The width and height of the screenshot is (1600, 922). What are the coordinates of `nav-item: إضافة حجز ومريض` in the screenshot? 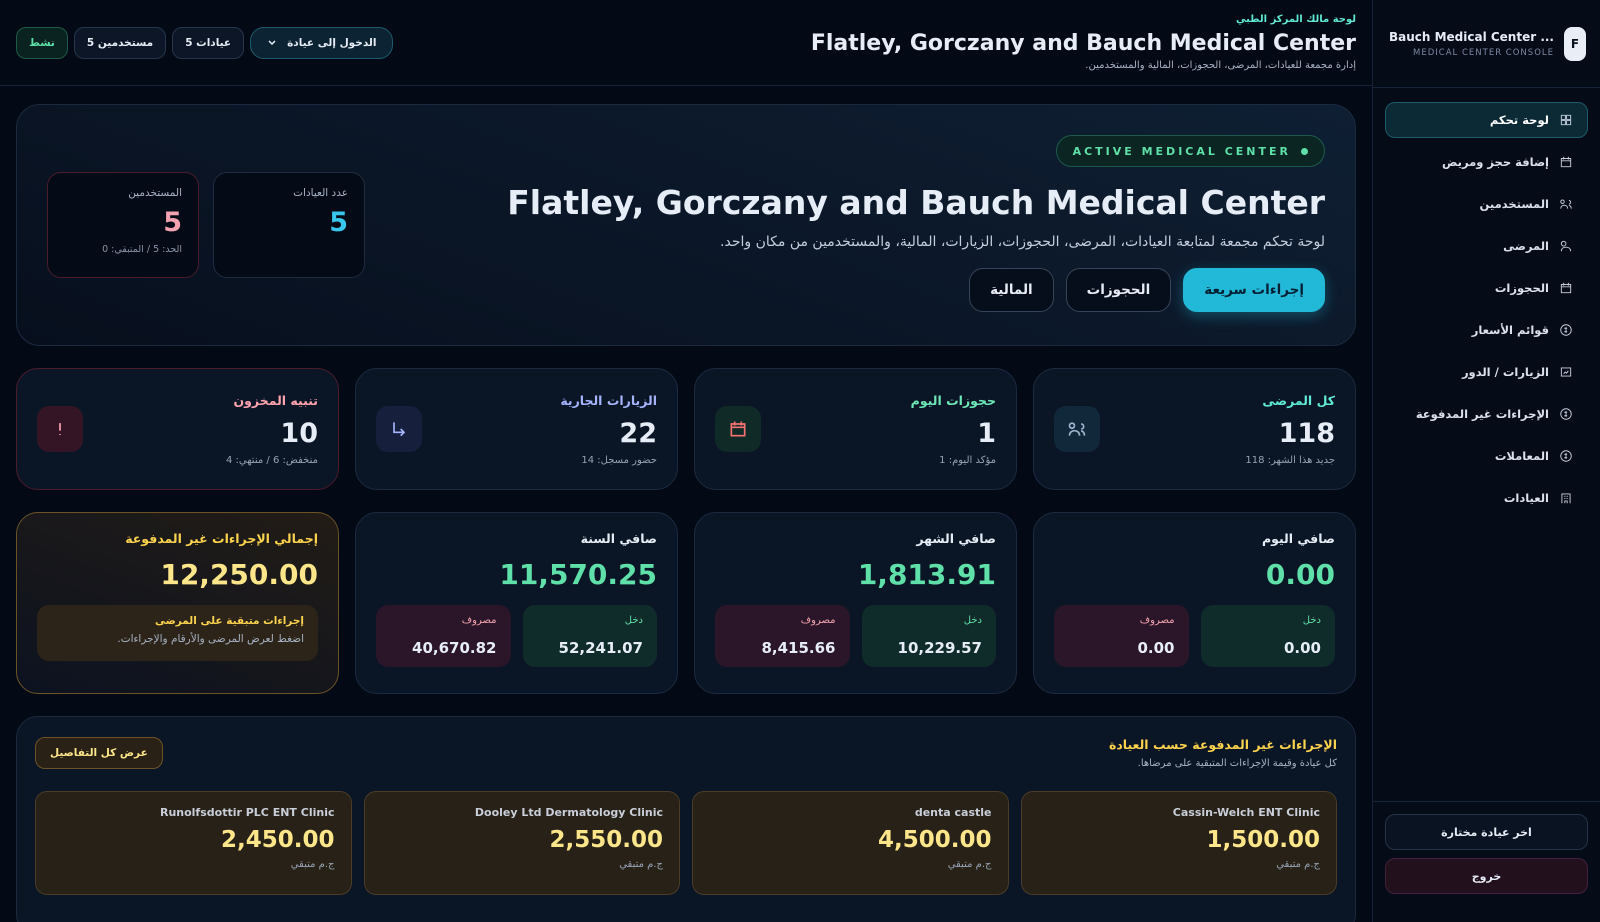 It's located at (1486, 162).